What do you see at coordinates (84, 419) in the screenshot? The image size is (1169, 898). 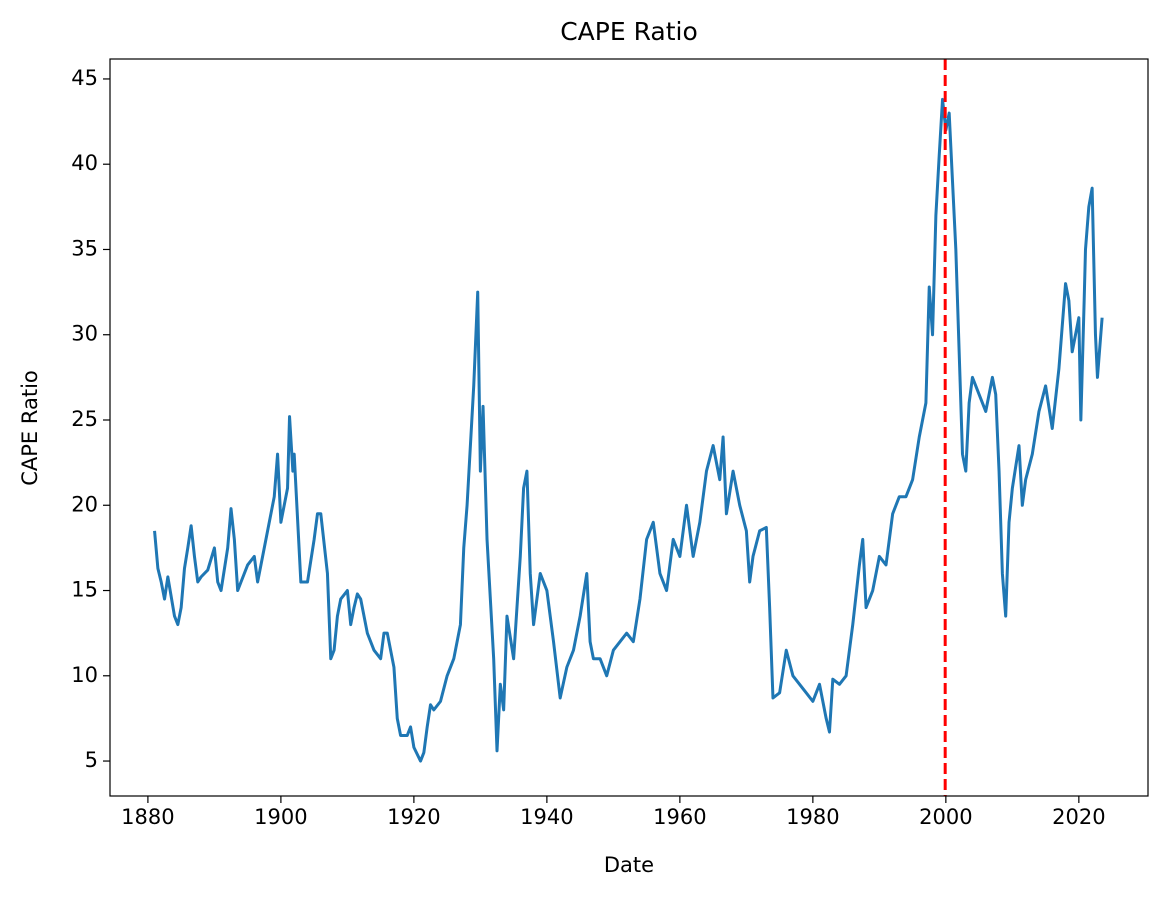 I see `y-tick-label: 25` at bounding box center [84, 419].